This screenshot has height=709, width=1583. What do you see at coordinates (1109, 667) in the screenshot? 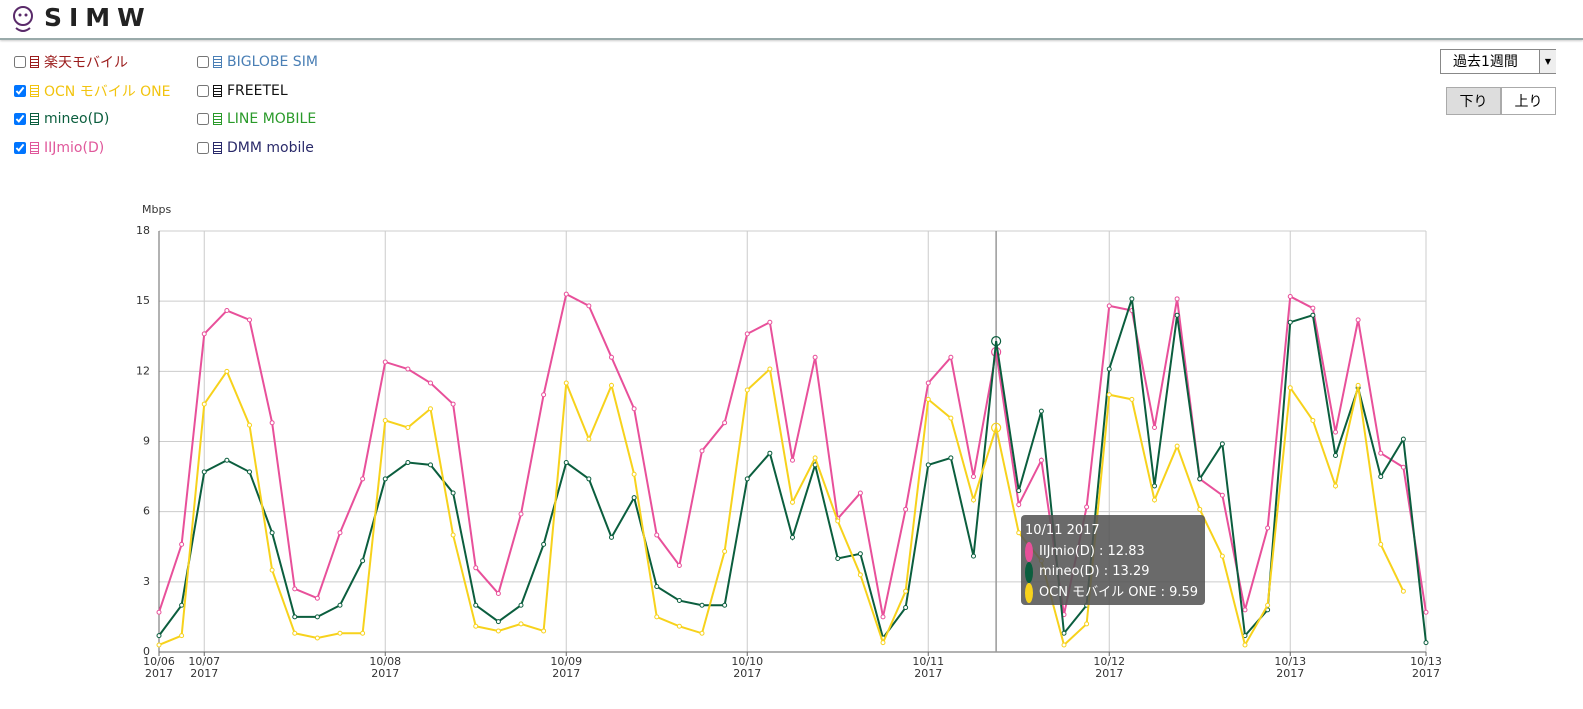
I see `x-tick-label: 10/12 2017` at bounding box center [1109, 667].